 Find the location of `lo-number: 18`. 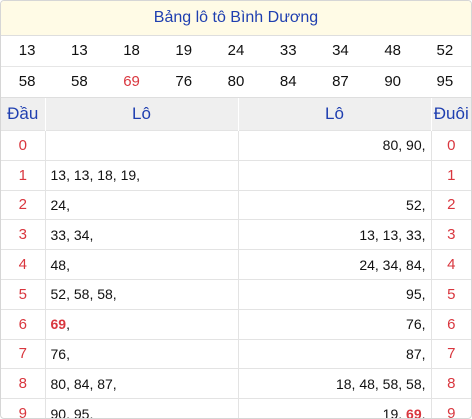

lo-number: 18 is located at coordinates (343, 383).